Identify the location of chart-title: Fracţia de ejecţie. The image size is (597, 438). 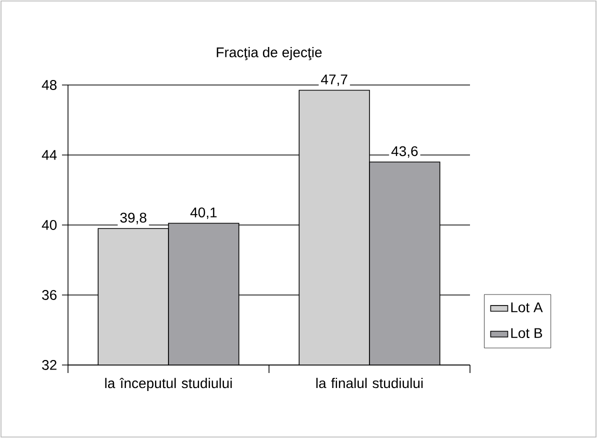
(269, 53).